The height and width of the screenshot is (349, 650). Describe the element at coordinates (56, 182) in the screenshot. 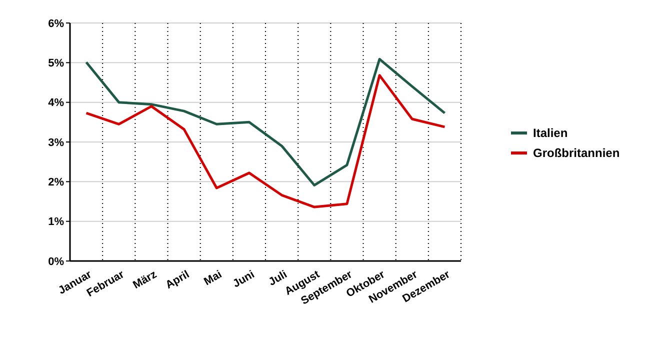

I see `y-tick-label: 2%` at that location.